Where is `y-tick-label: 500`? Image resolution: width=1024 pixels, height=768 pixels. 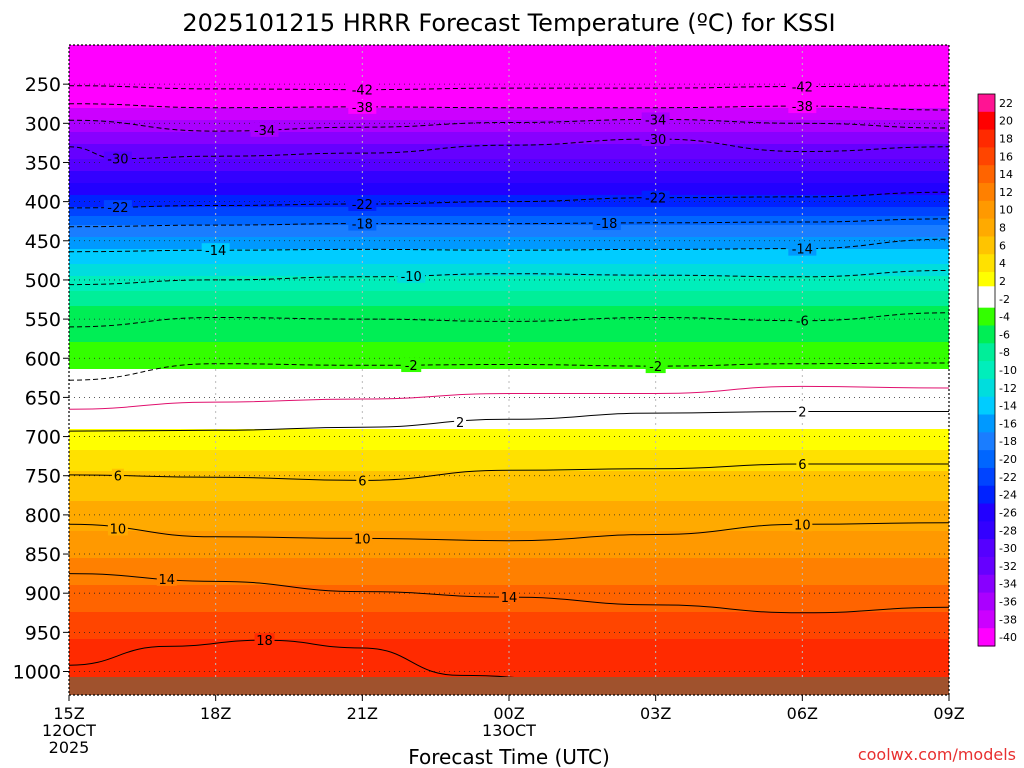
y-tick-label: 500 is located at coordinates (43, 281).